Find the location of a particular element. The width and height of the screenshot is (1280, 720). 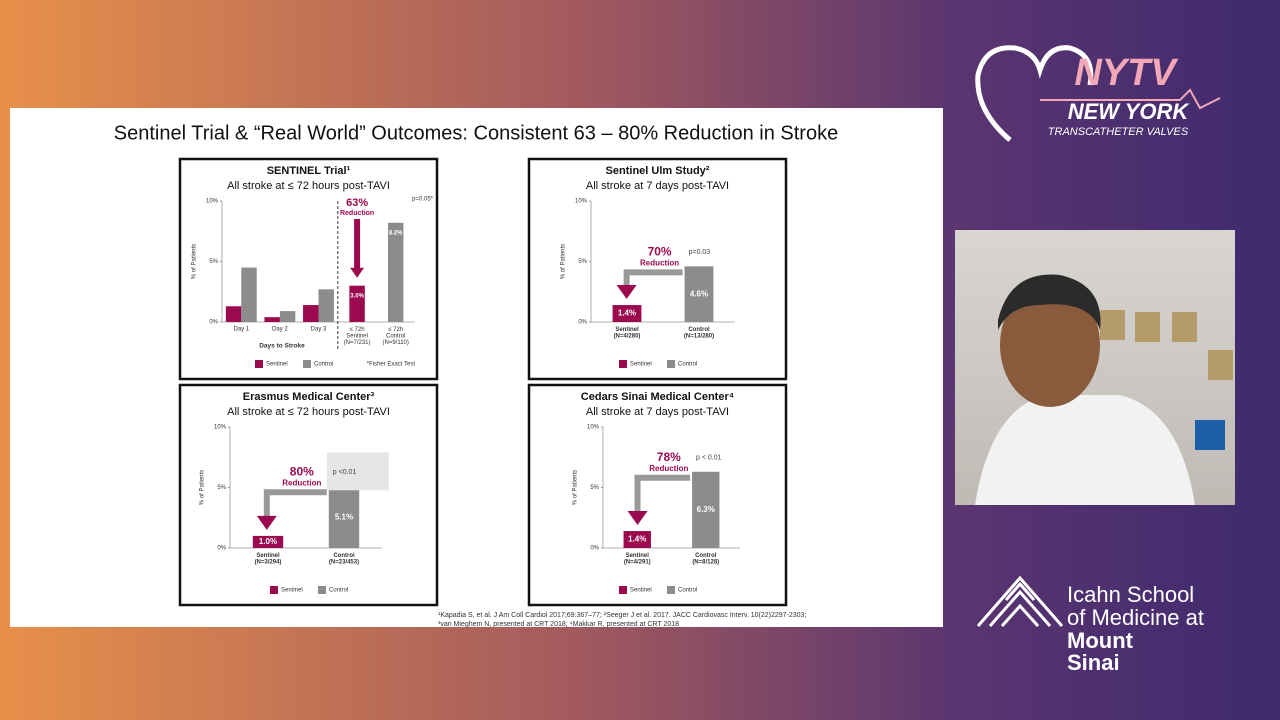

x-tick-label: Sentinel (N=4/280) is located at coordinates (627, 333).